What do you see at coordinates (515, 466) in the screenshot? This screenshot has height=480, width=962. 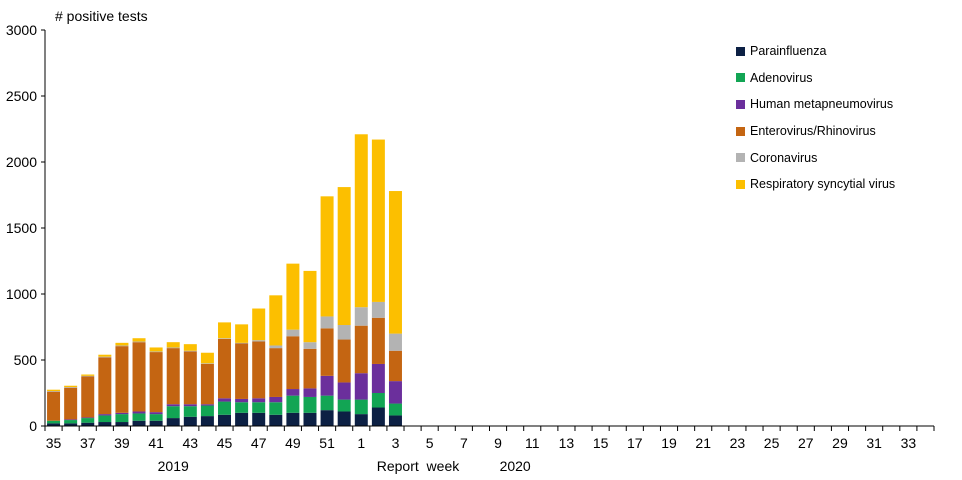 I see `year-label: 2020` at bounding box center [515, 466].